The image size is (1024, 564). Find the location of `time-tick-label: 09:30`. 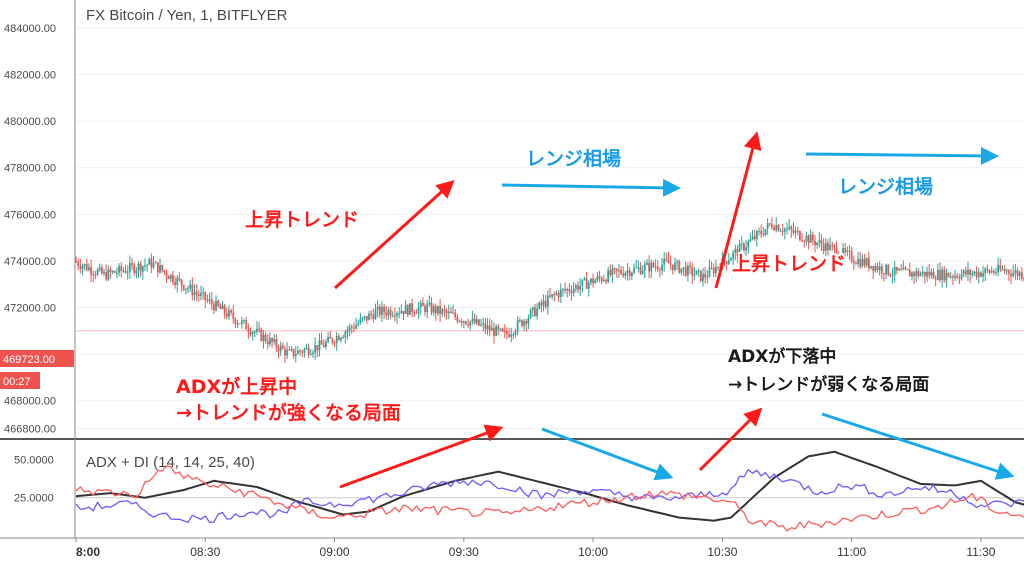

time-tick-label: 09:30 is located at coordinates (464, 552).